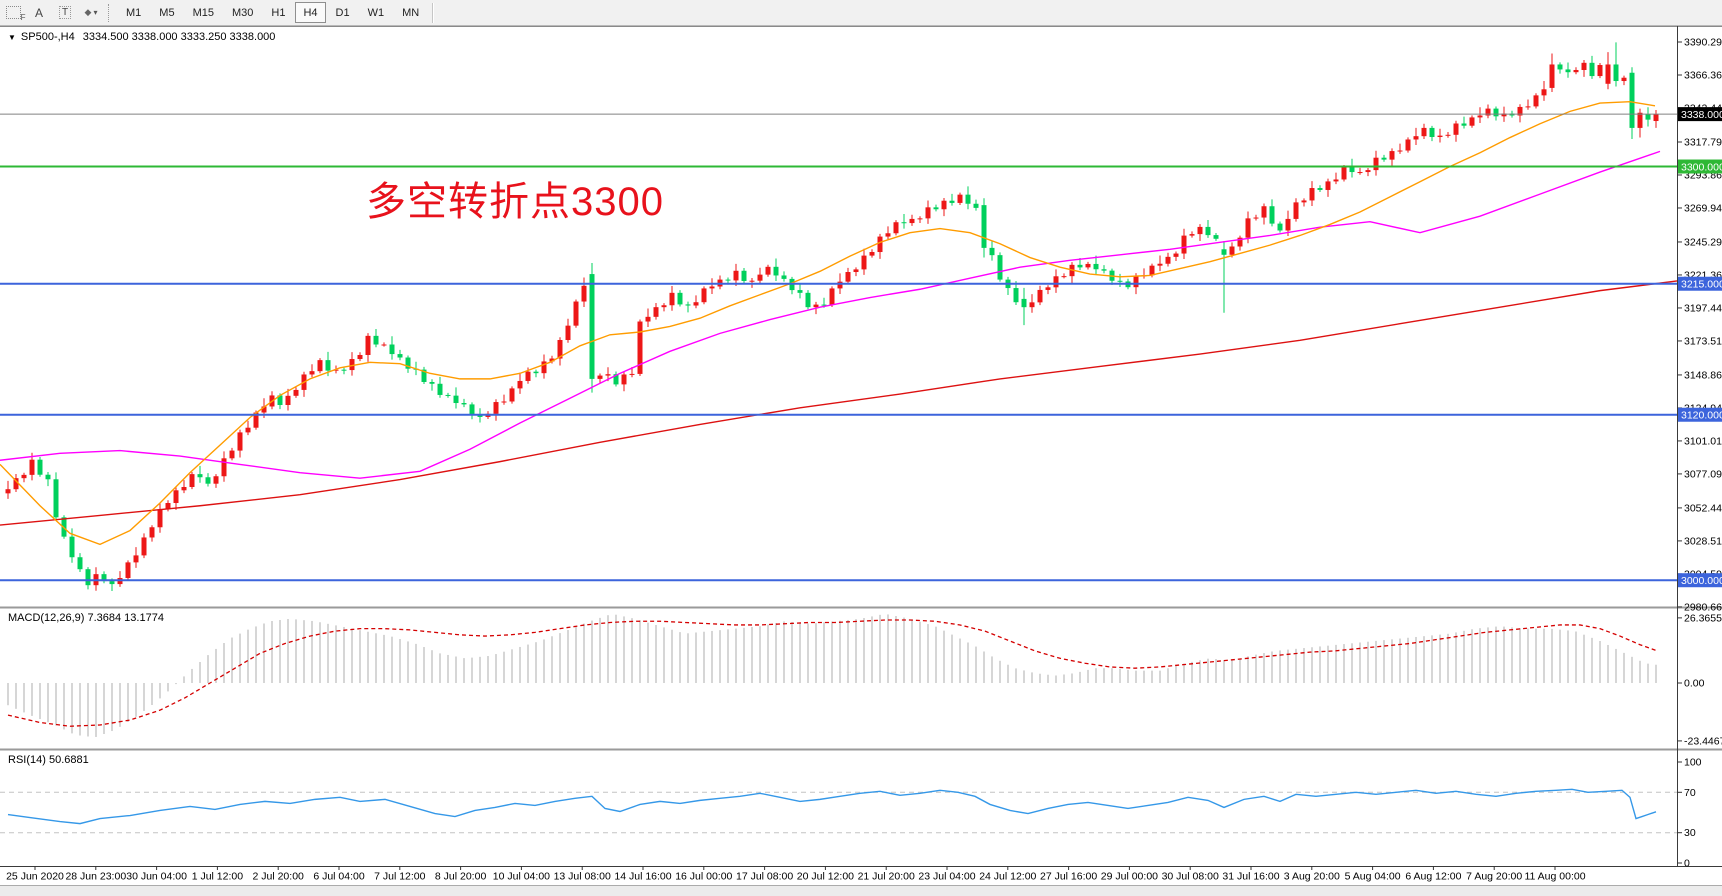 Image resolution: width=1722 pixels, height=896 pixels. What do you see at coordinates (515, 202) in the screenshot?
I see `chart-text-annotation: 多空转折点3300` at bounding box center [515, 202].